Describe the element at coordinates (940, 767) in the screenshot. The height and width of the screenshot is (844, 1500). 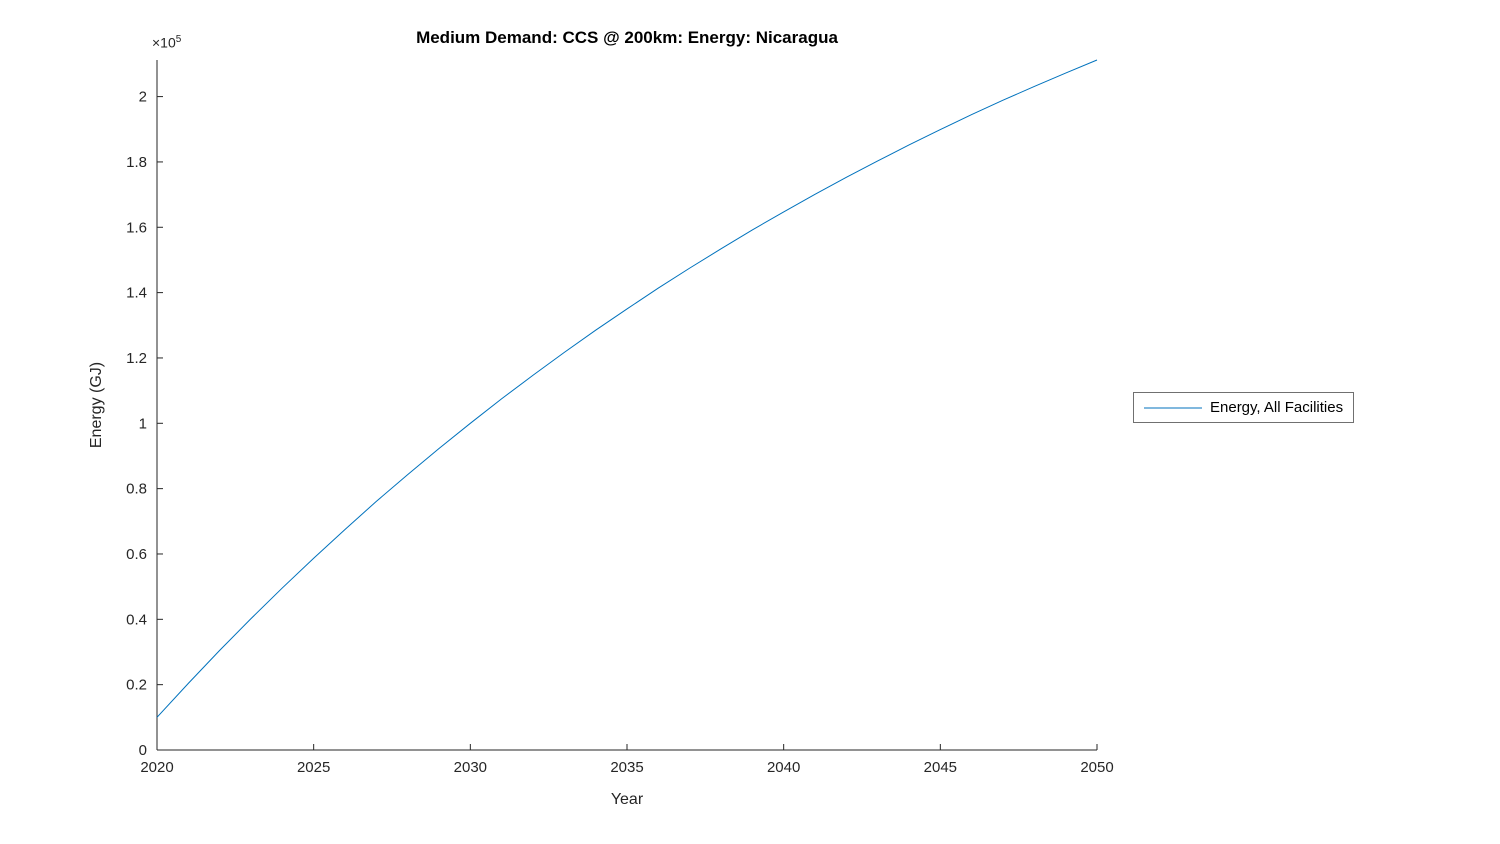
I see `x-tick-label: 2045` at that location.